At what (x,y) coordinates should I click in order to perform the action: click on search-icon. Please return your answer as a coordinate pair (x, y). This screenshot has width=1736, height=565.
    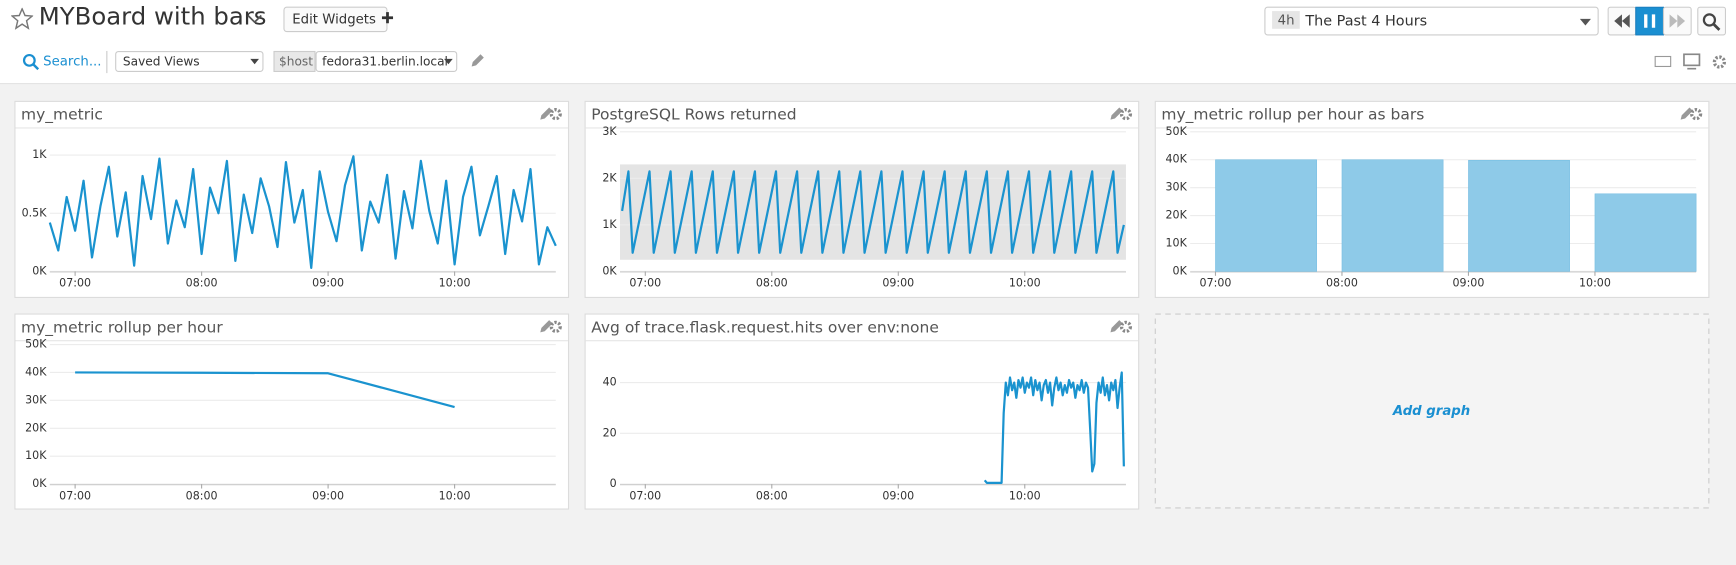
    Looking at the image, I should click on (31, 62).